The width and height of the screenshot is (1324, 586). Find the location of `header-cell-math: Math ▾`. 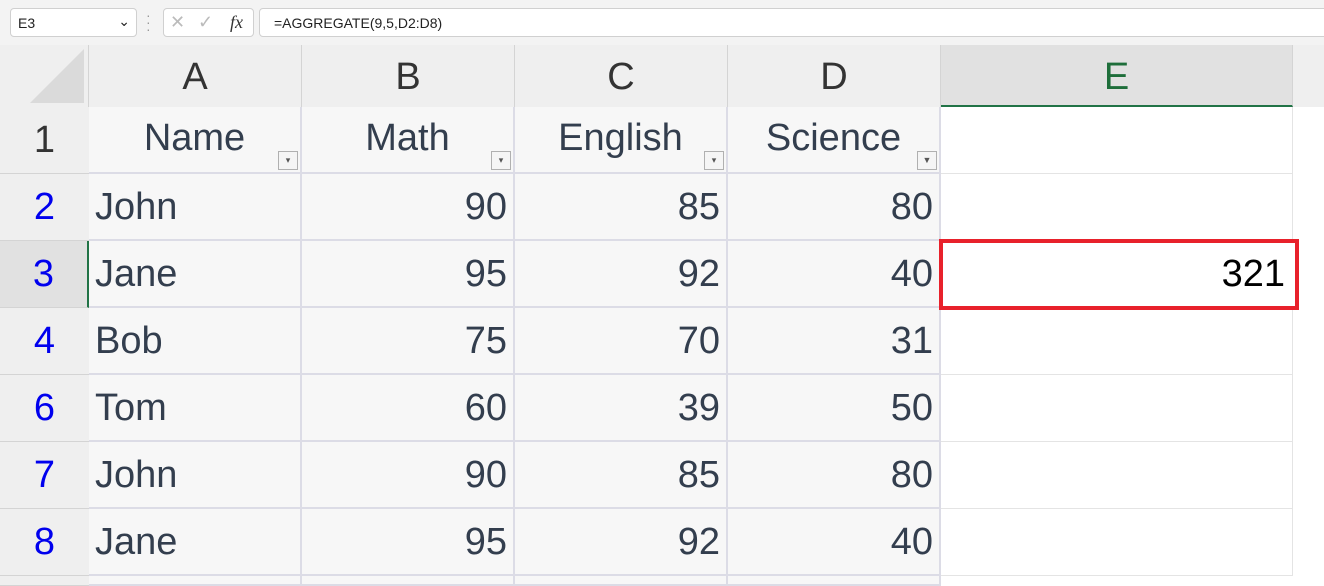

header-cell-math: Math ▾ is located at coordinates (408, 140).